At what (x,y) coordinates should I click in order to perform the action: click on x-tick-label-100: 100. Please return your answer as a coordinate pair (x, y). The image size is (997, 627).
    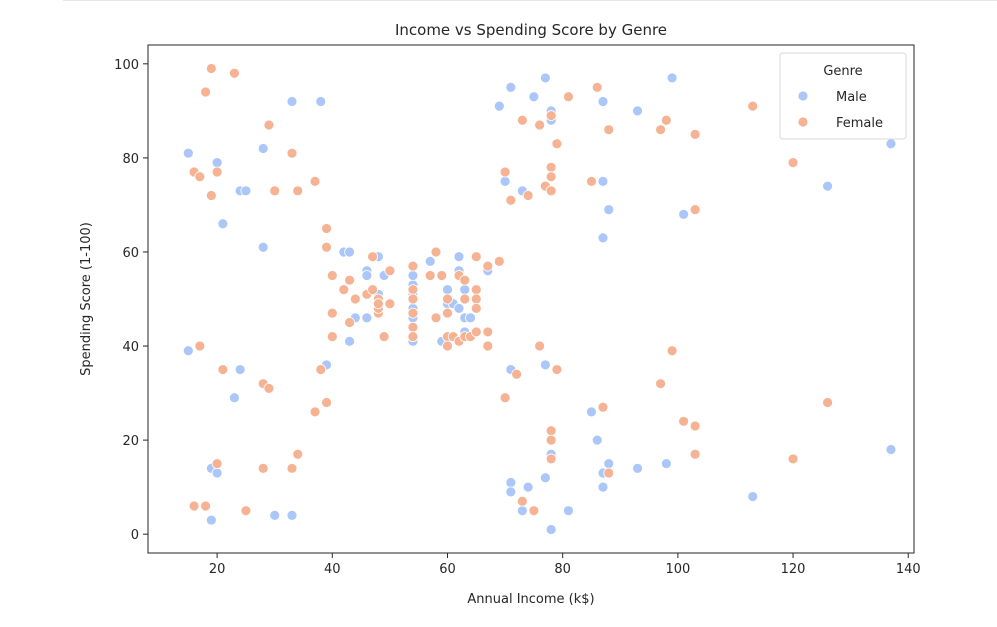
    Looking at the image, I should click on (677, 569).